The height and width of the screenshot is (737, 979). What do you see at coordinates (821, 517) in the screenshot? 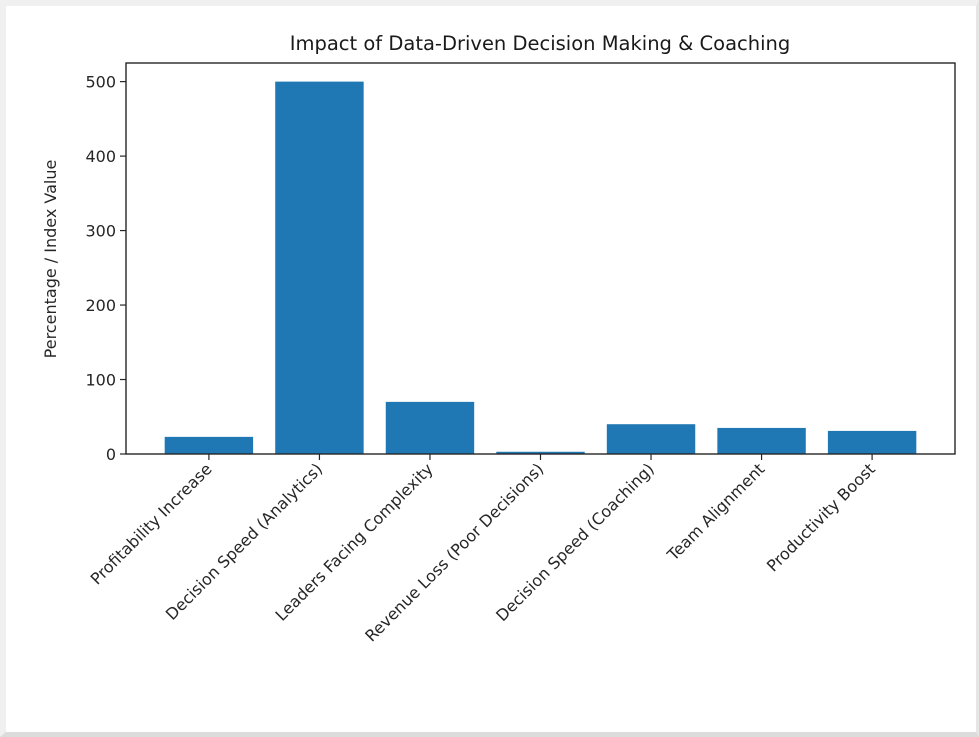
I see `x-tick-label-6: Productivity Boost` at bounding box center [821, 517].